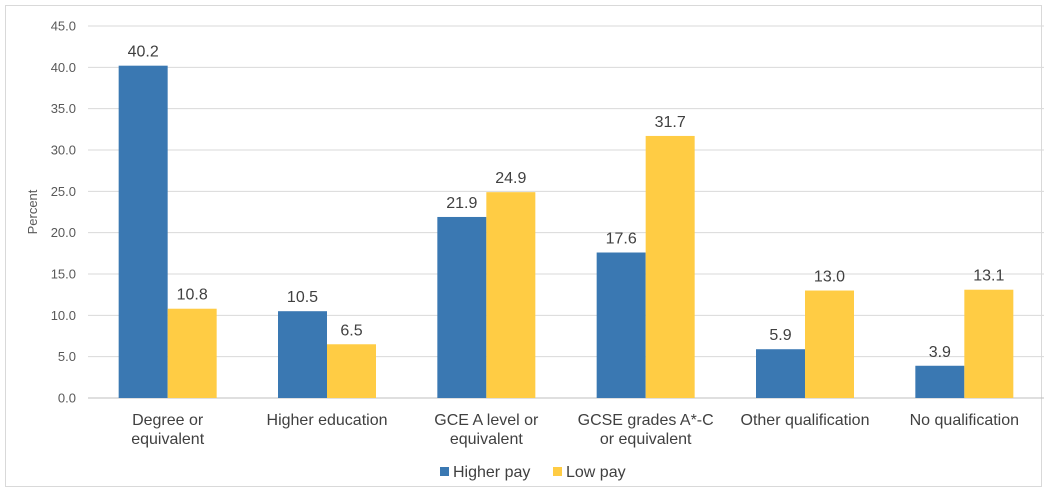 The image size is (1048, 493). Describe the element at coordinates (510, 178) in the screenshot. I see `data-label: 24.9` at that location.